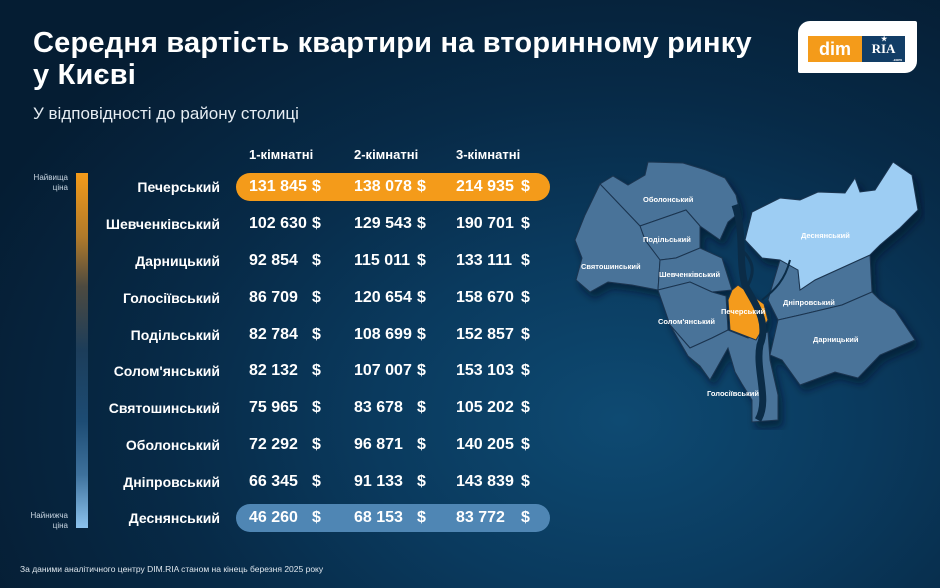  I want to click on lowest-price-highlight, so click(393, 518).